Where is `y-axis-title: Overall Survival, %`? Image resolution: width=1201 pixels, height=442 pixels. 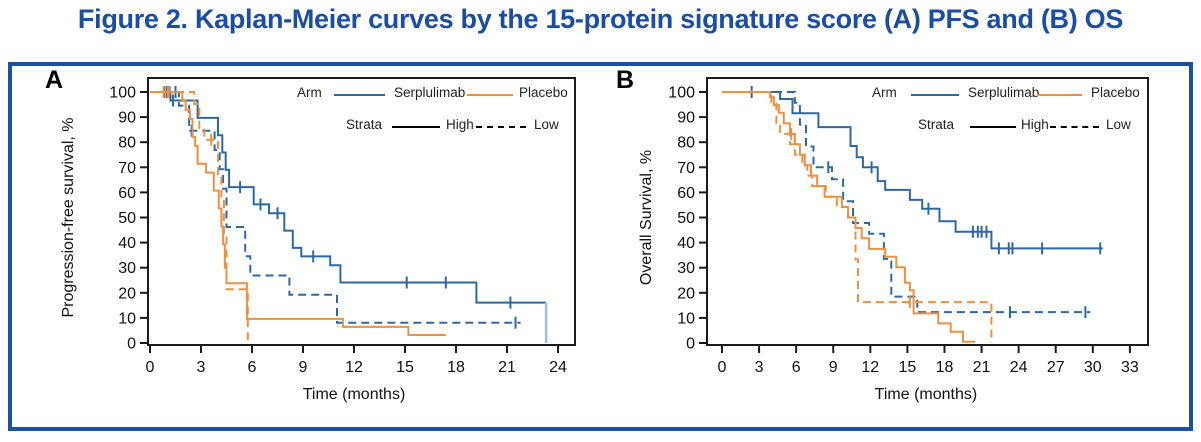 y-axis-title: Overall Survival, % is located at coordinates (646, 217).